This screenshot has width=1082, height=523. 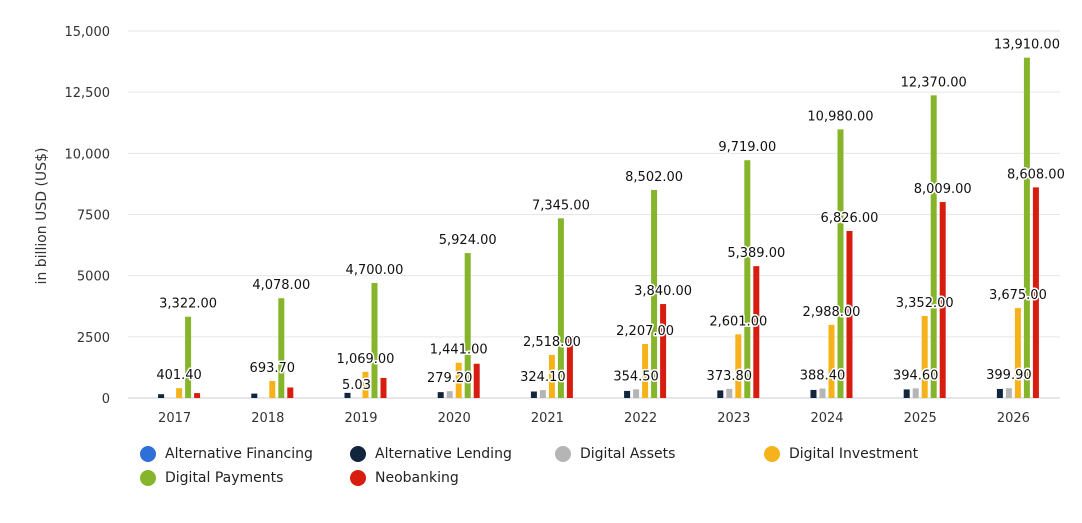 I want to click on y-tick-label: 12,500, so click(x=88, y=93).